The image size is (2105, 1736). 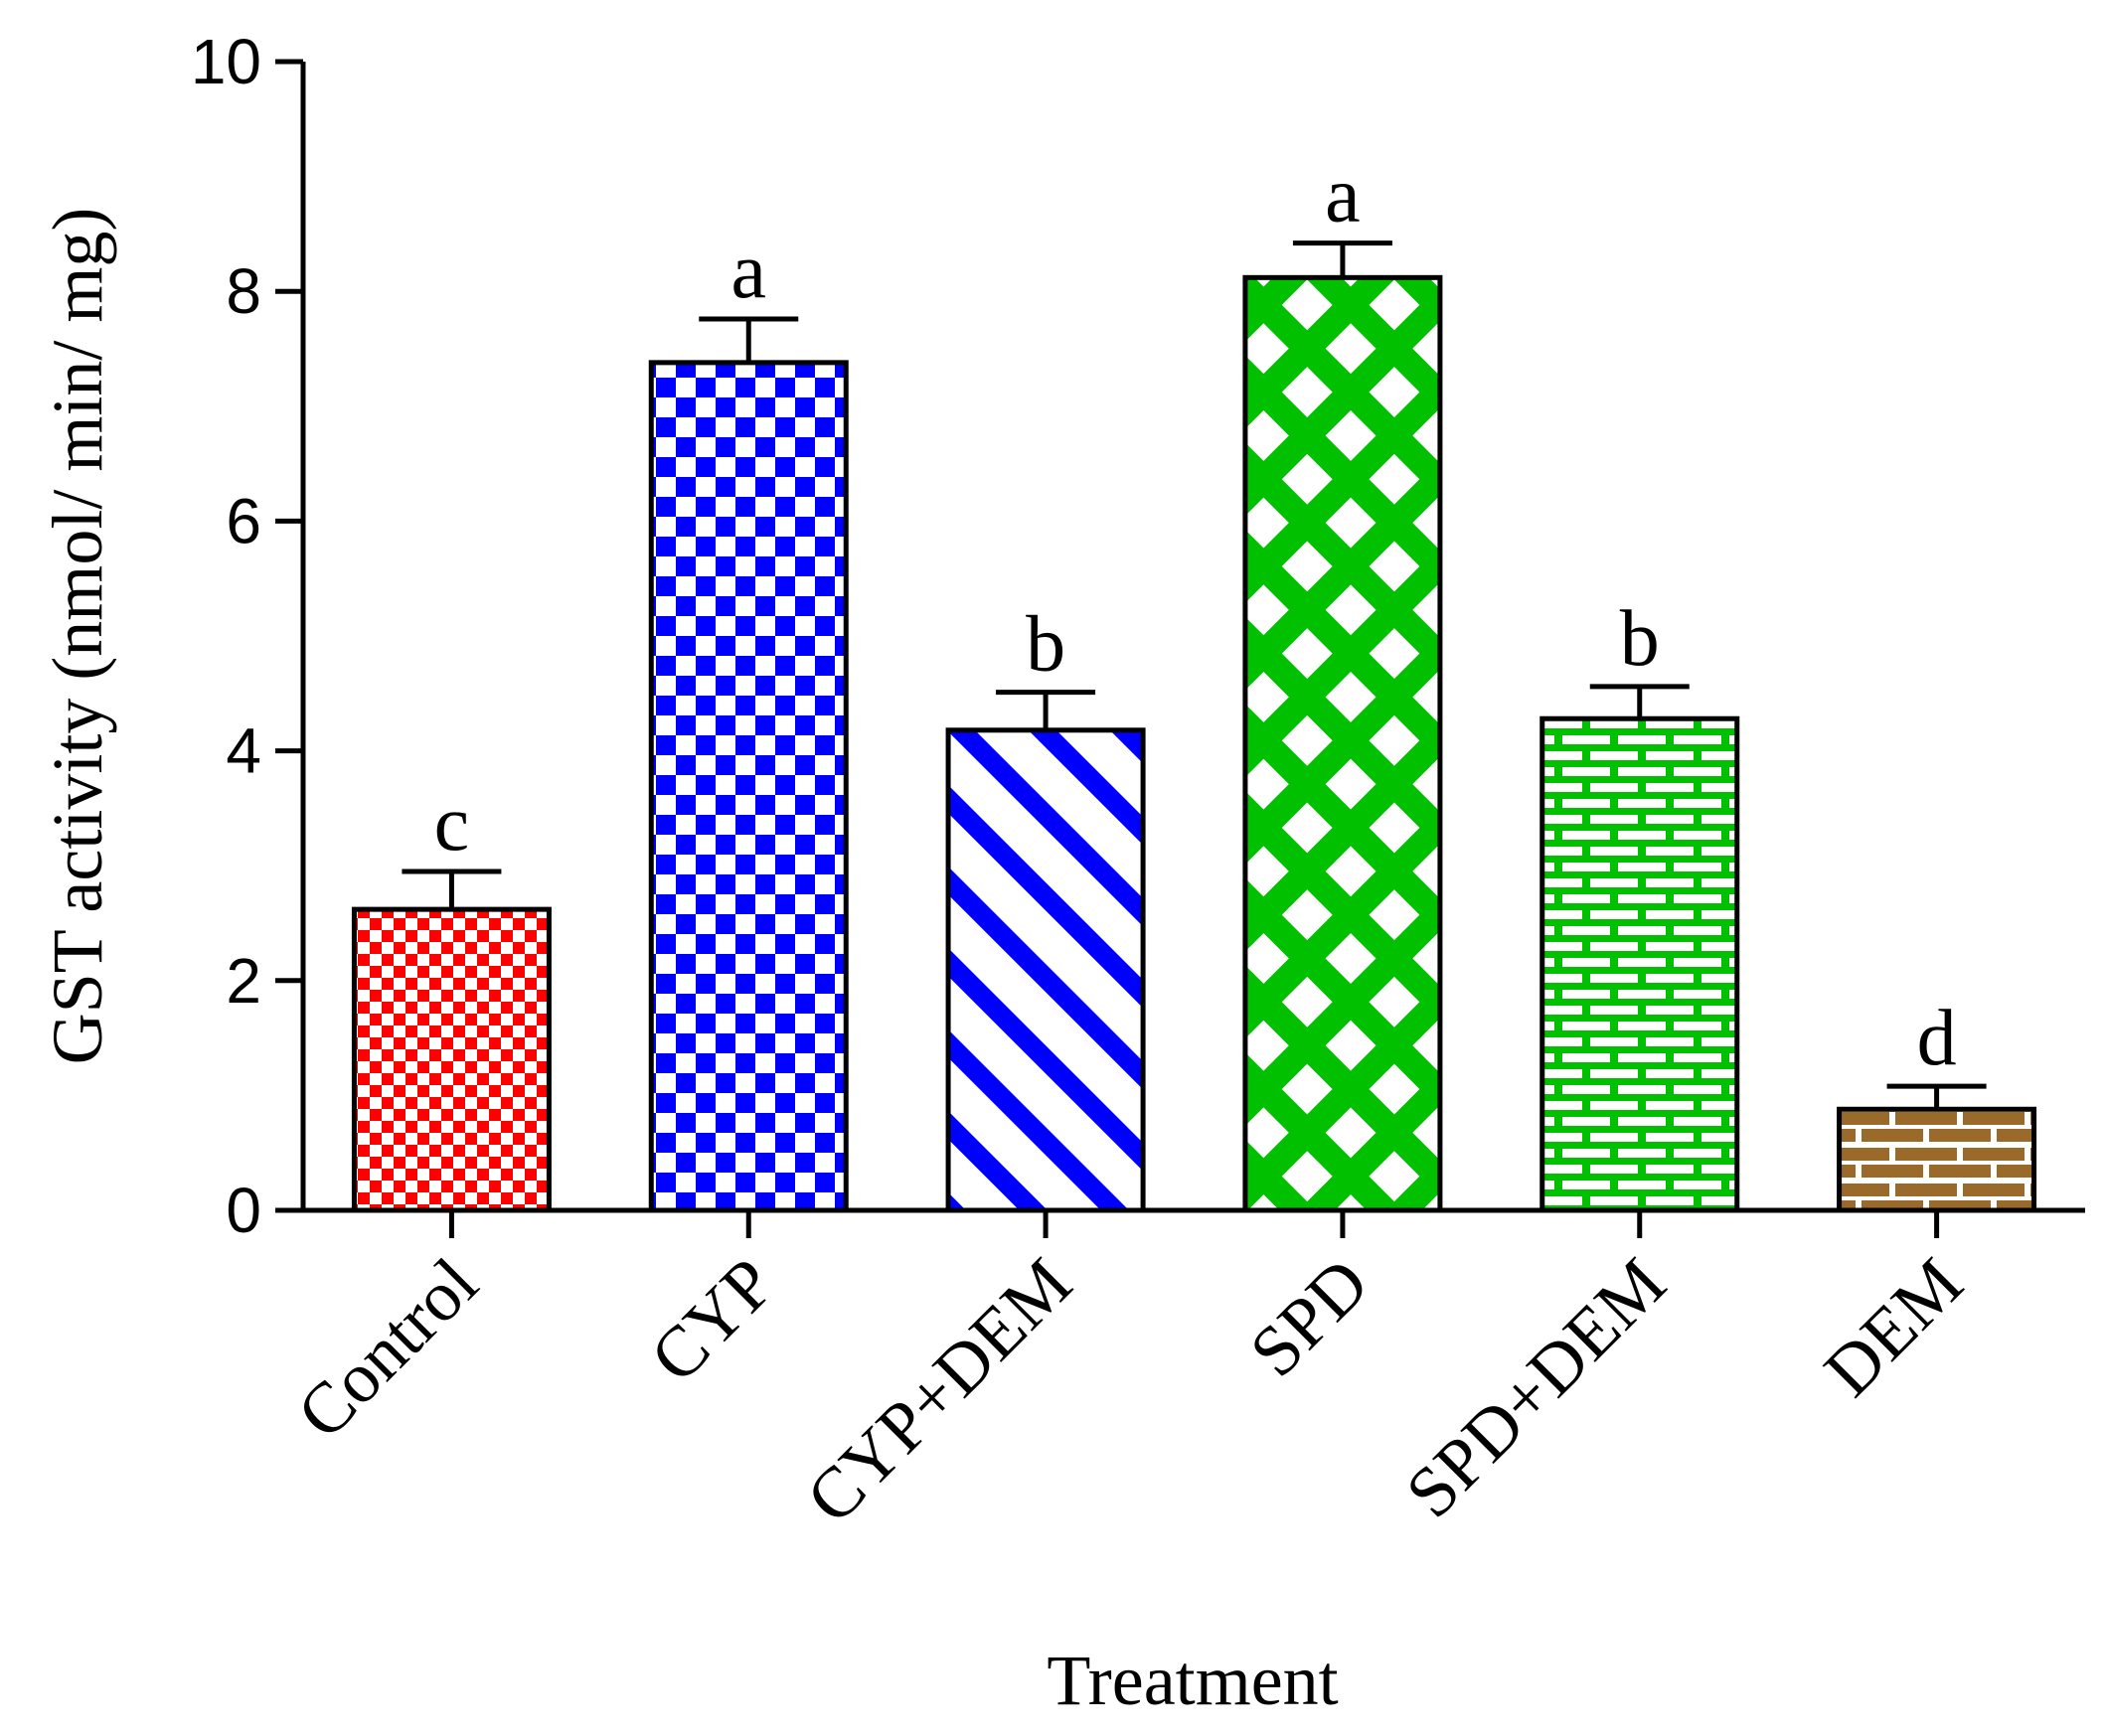 I want to click on x-axis-title: Treatment, so click(x=1193, y=1680).